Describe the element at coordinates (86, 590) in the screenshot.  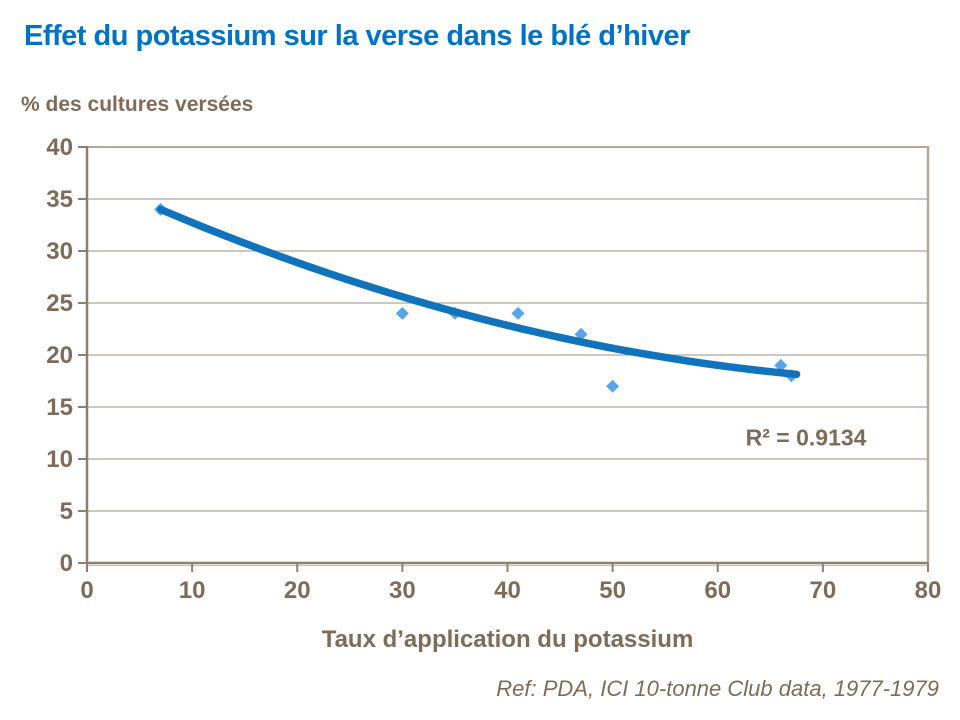
I see `x-tick-label: 0` at that location.